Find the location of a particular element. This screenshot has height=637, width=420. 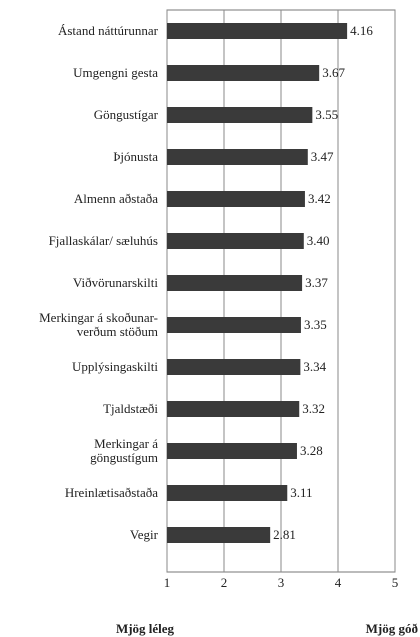

value-label: 3.11 is located at coordinates (301, 492).